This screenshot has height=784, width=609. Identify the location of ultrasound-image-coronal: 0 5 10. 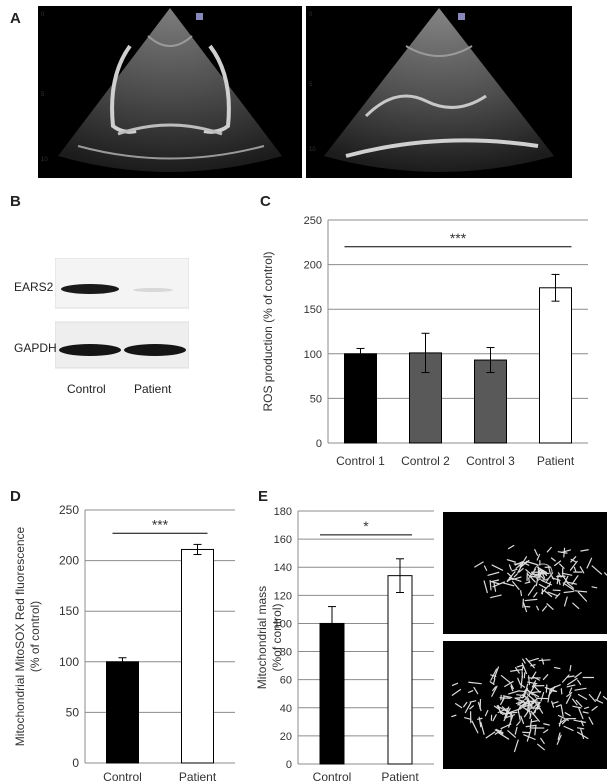
(170, 92).